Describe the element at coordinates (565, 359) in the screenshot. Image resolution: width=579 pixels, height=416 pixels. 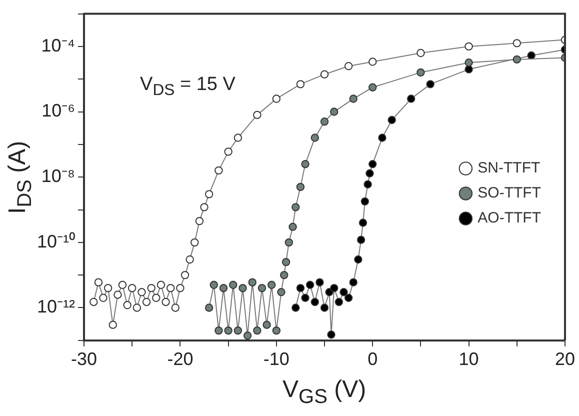
I see `x-tick-label: 20` at that location.